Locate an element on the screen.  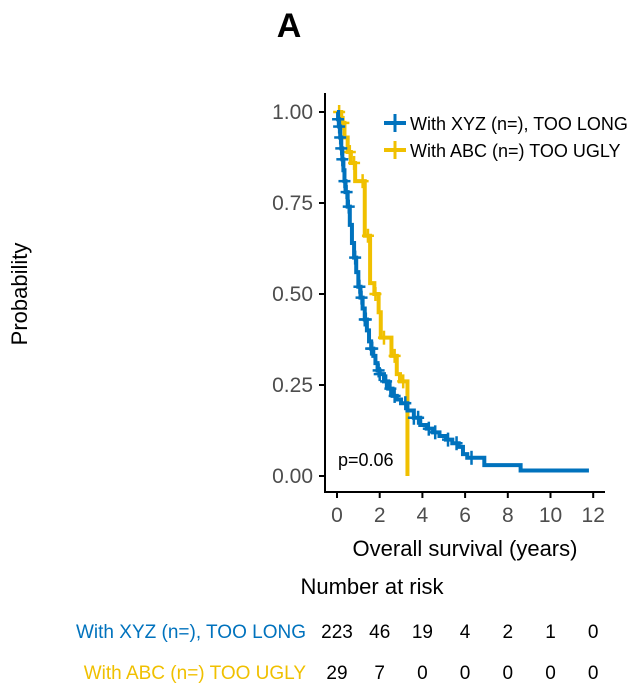
legend-label-abc: With ABC (n=) TOO UGLY is located at coordinates (515, 151).